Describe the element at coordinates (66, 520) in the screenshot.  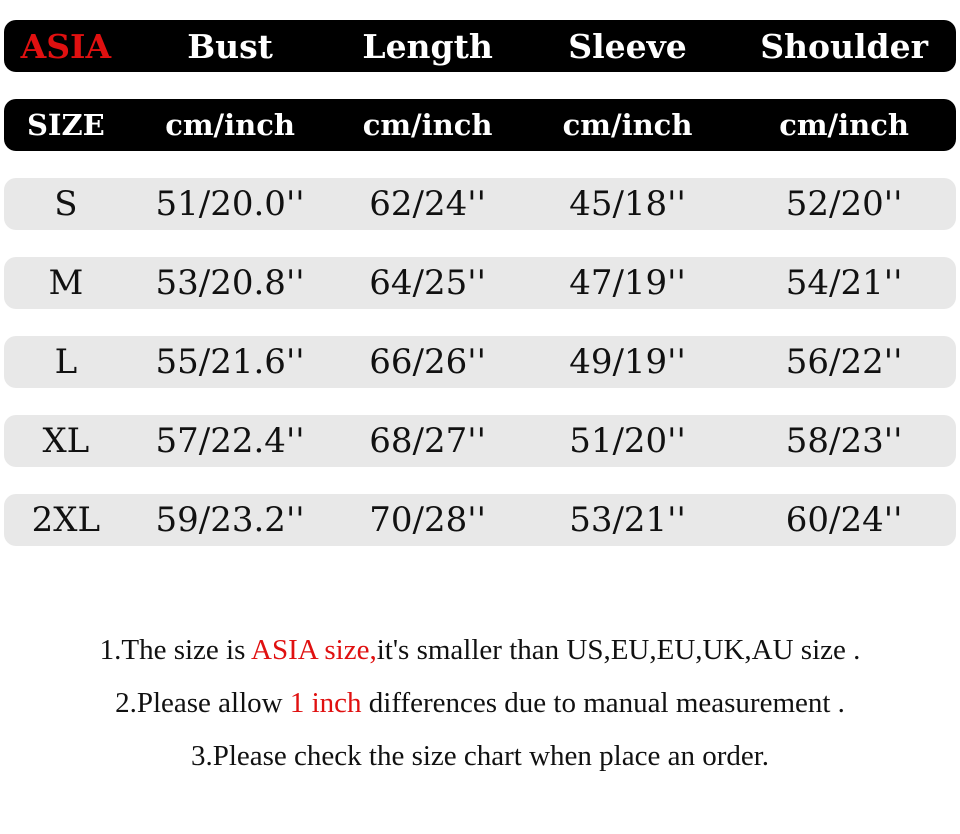
I see `size-cell: 2XL` at that location.